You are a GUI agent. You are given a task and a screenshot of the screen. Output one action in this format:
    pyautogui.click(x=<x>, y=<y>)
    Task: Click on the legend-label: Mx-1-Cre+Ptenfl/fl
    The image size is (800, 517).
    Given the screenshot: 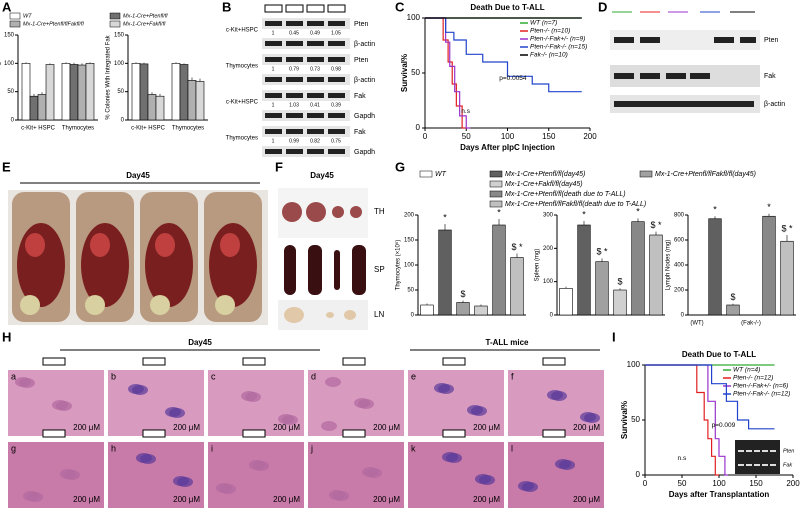 What is the action you would take?
    pyautogui.click(x=145, y=16)
    